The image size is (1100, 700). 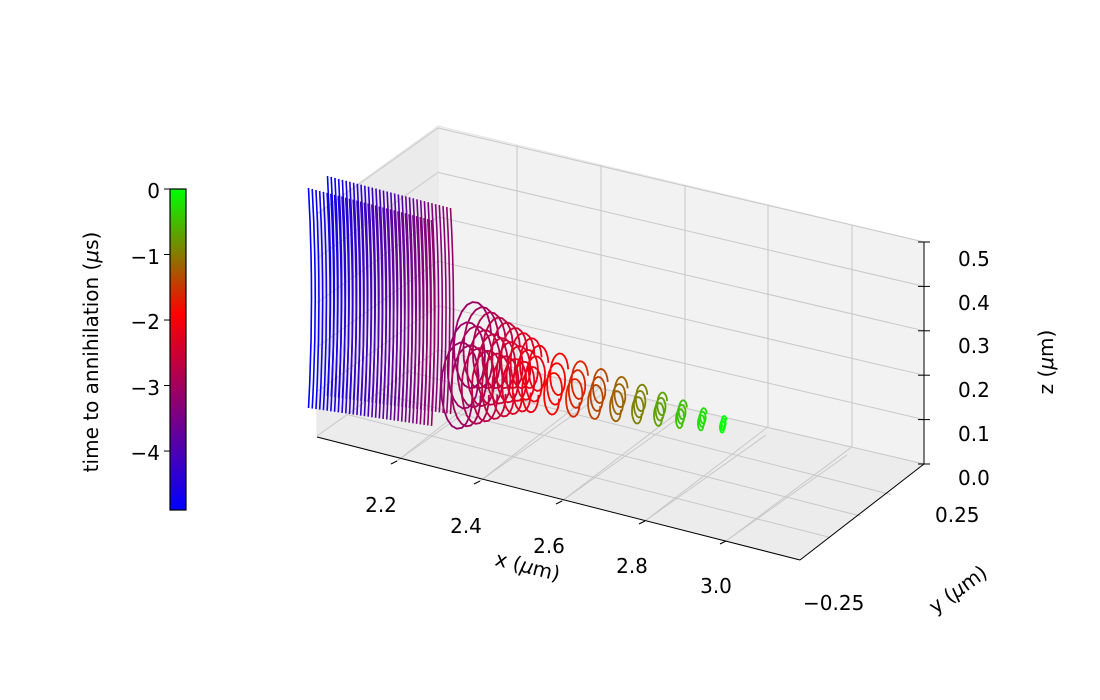 I want to click on x-tick-label: 3.0, so click(x=716, y=586).